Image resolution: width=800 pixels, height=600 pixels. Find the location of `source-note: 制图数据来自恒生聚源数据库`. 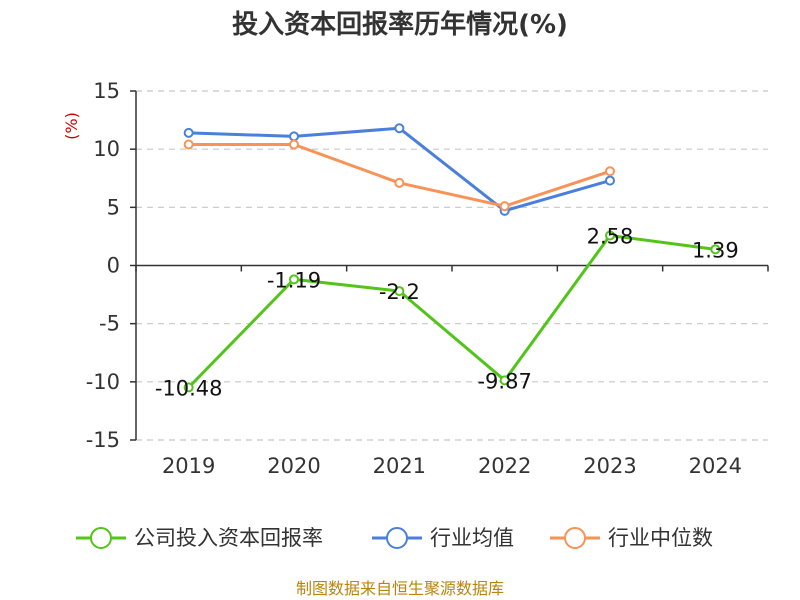

source-note: 制图数据来自恒生聚源数据库 is located at coordinates (400, 588).